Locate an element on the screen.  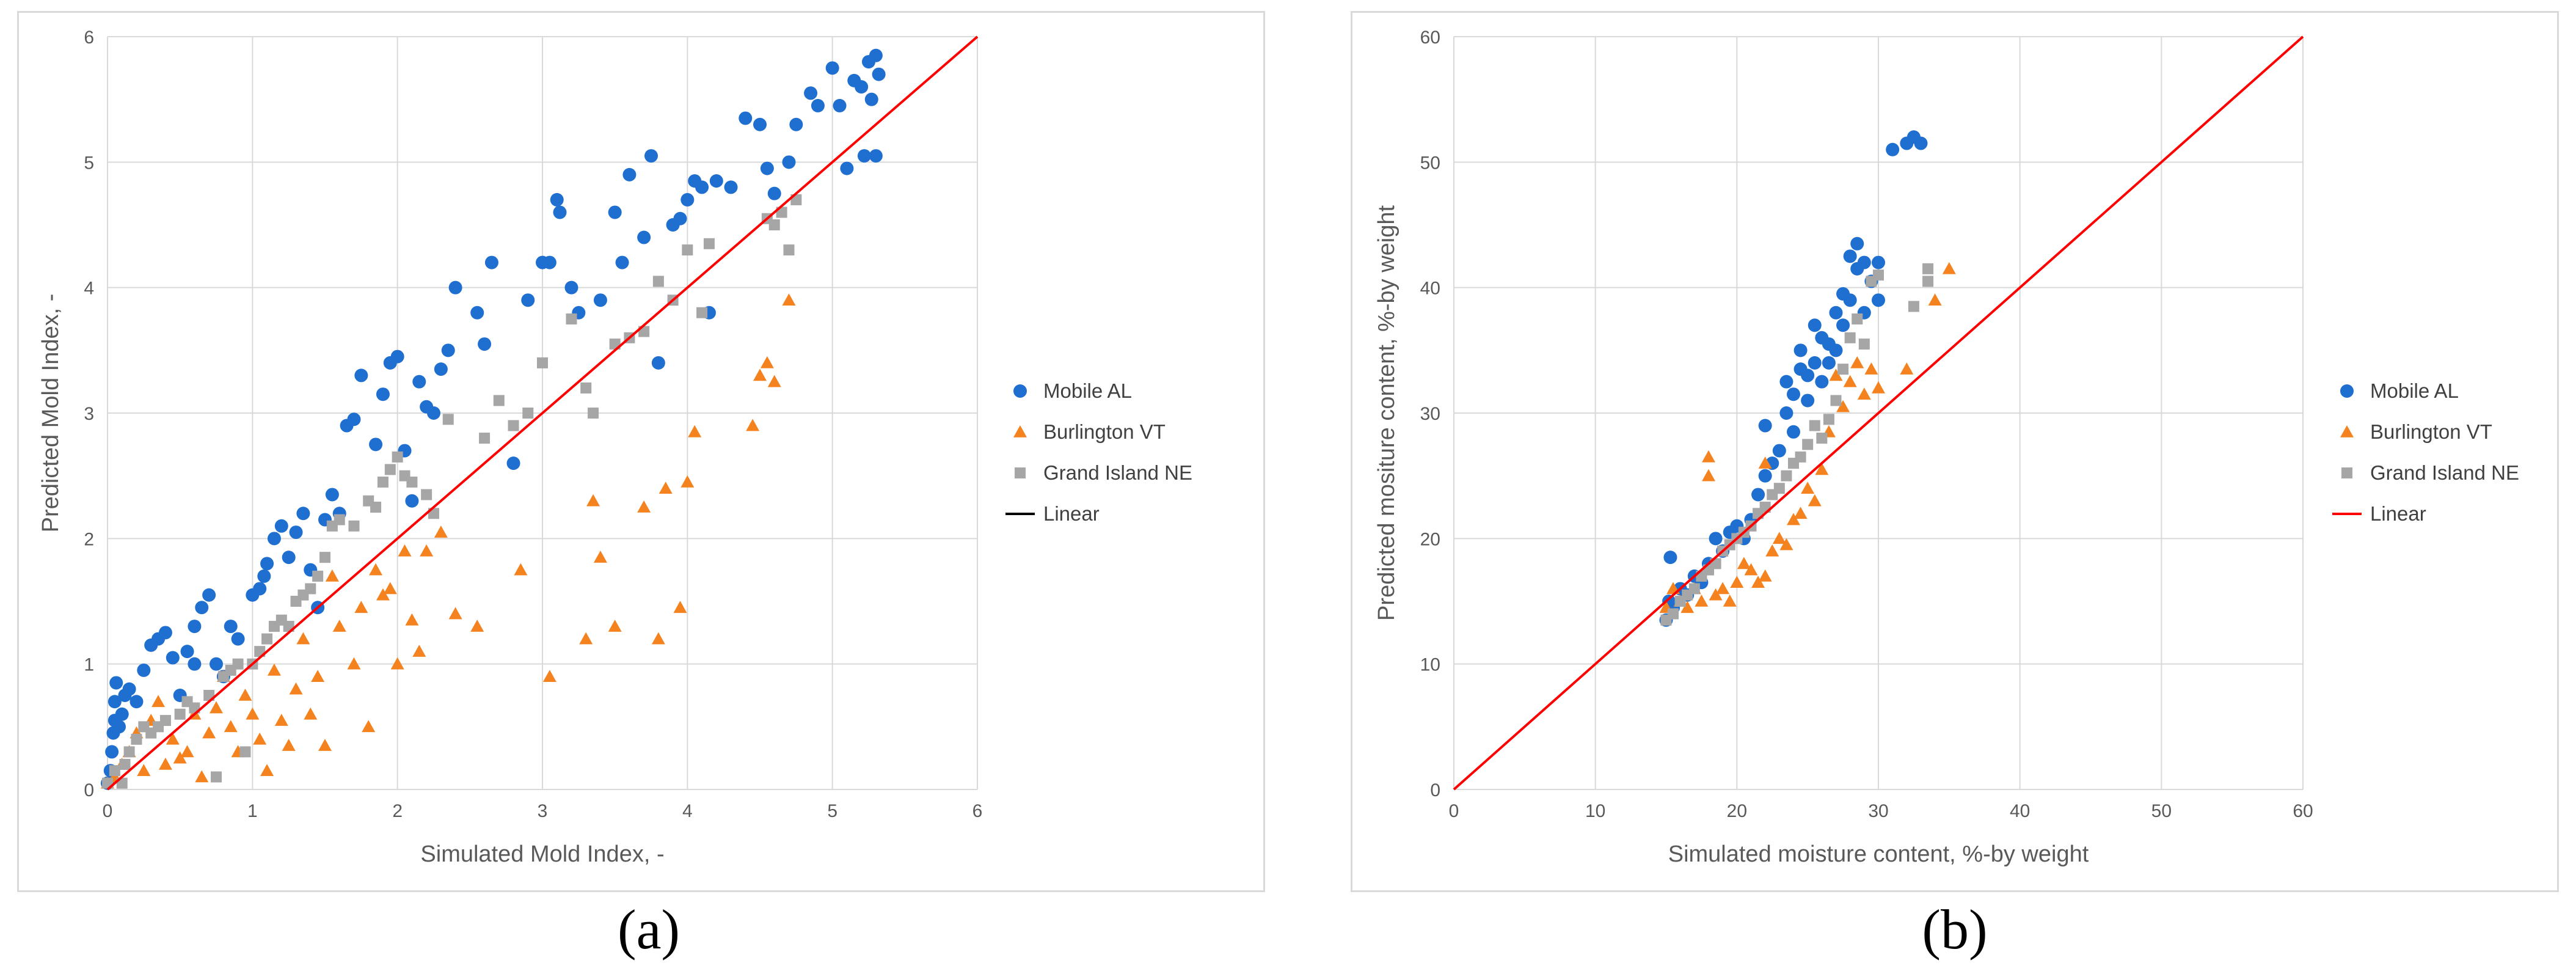
y-tick-label-a: 4 is located at coordinates (89, 289).